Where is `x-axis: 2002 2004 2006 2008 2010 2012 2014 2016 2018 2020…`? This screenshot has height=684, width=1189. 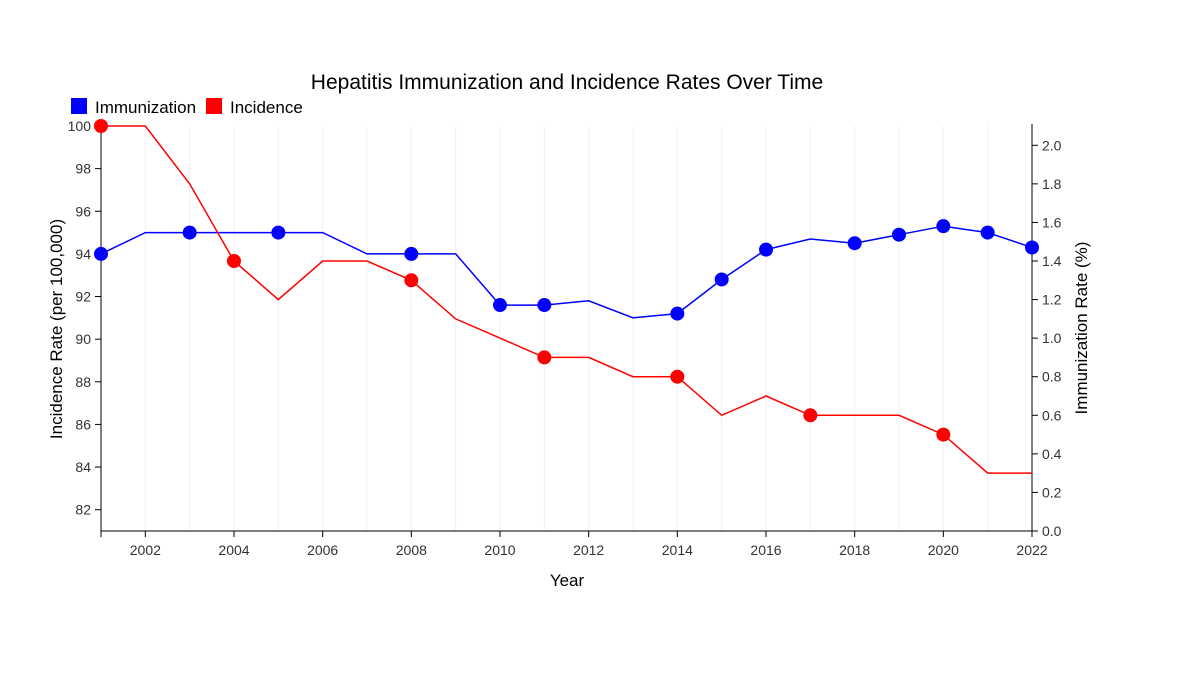
x-axis: 2002 2004 2006 2008 2010 2012 2014 2016 2018 2020… is located at coordinates (574, 544).